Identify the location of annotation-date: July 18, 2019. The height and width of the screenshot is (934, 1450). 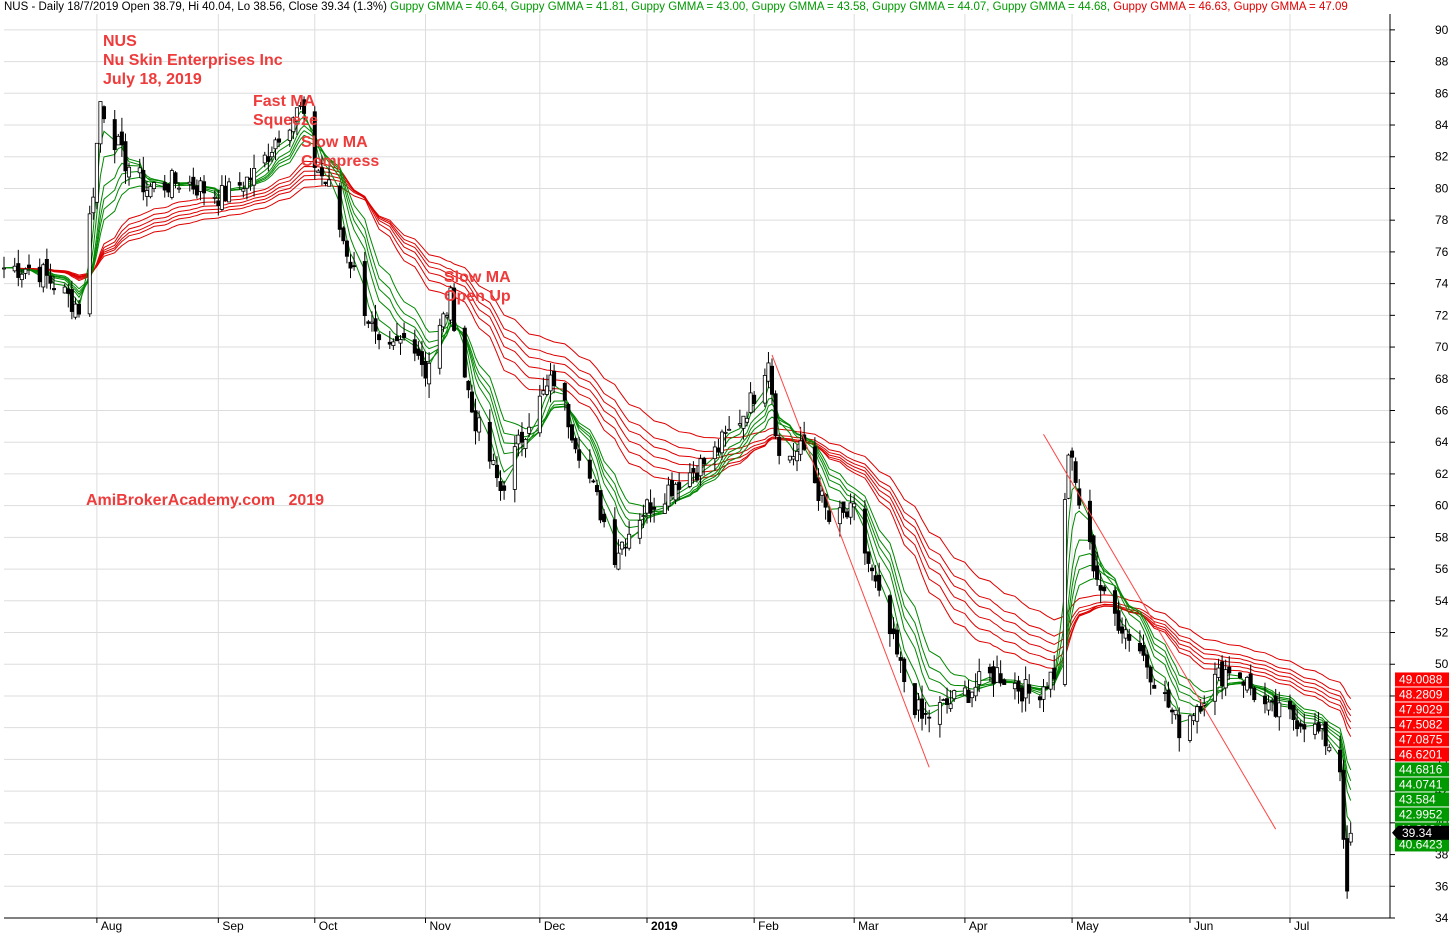
(152, 79).